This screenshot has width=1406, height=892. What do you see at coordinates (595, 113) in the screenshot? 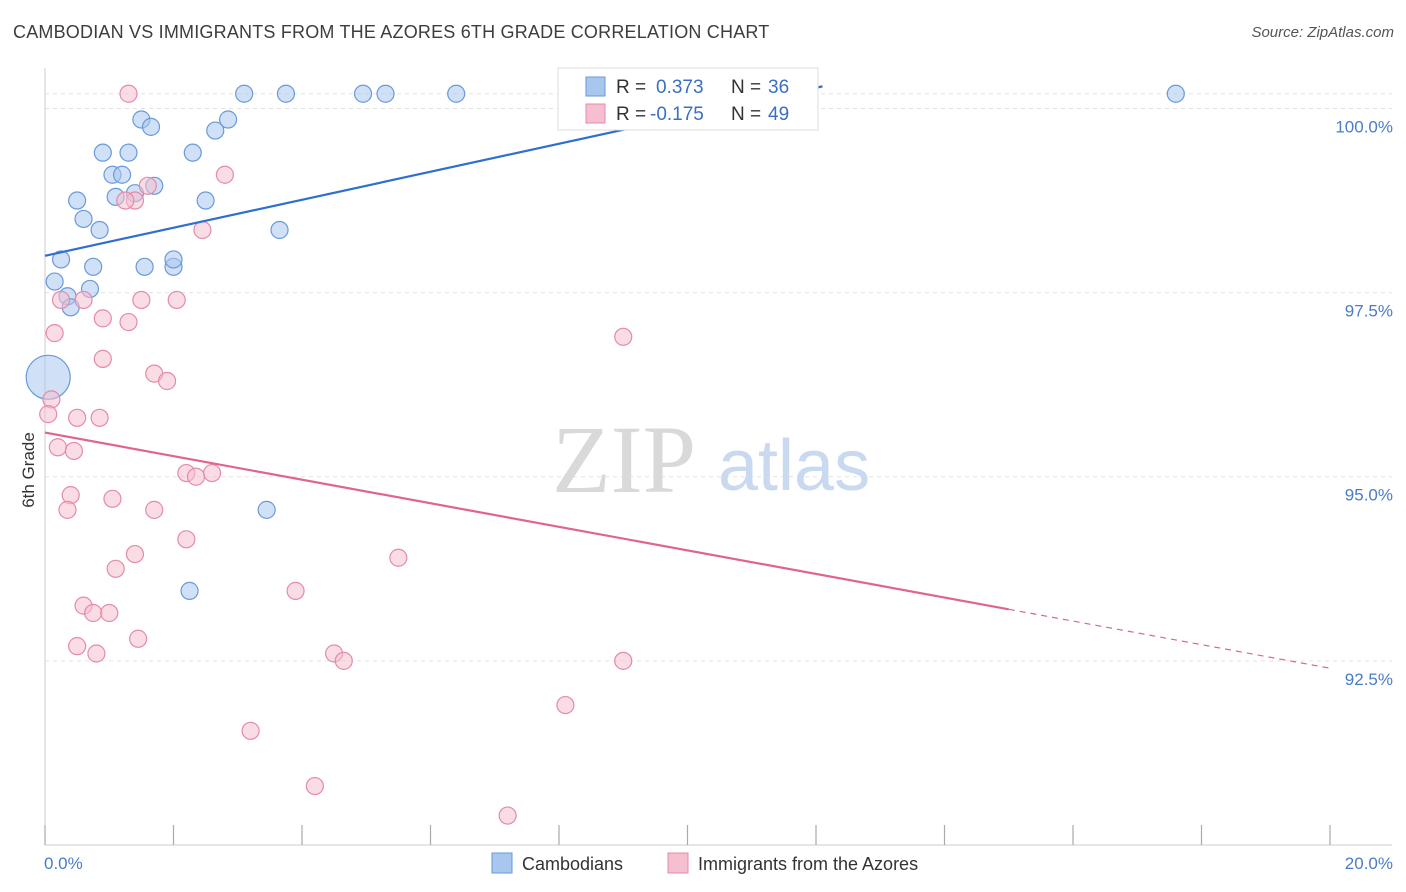
I see `legend-swatch-pink` at bounding box center [595, 113].